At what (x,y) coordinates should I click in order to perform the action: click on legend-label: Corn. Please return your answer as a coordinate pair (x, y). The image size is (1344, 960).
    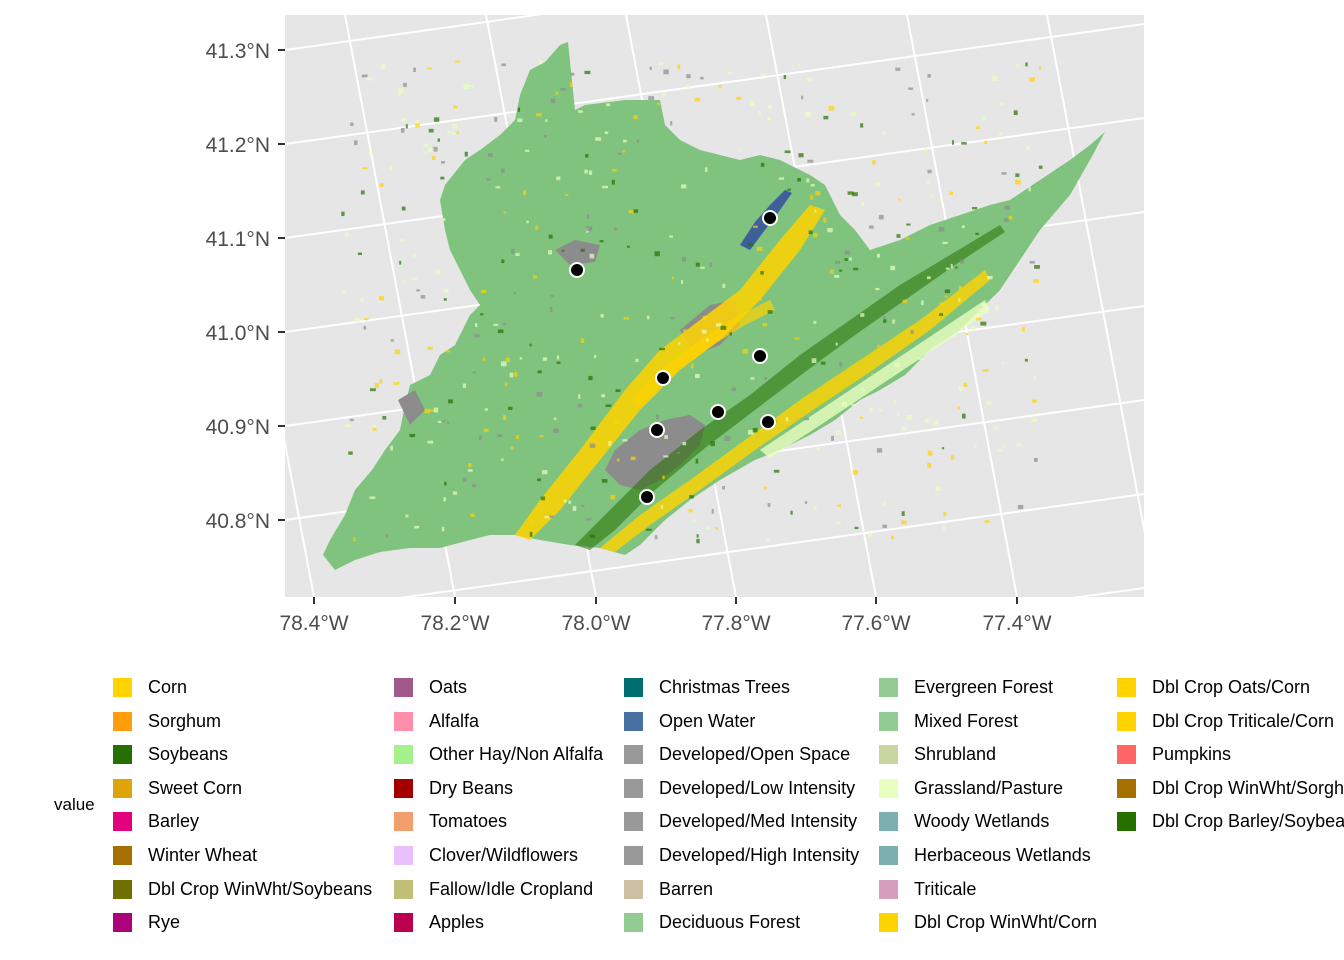
    Looking at the image, I should click on (168, 687).